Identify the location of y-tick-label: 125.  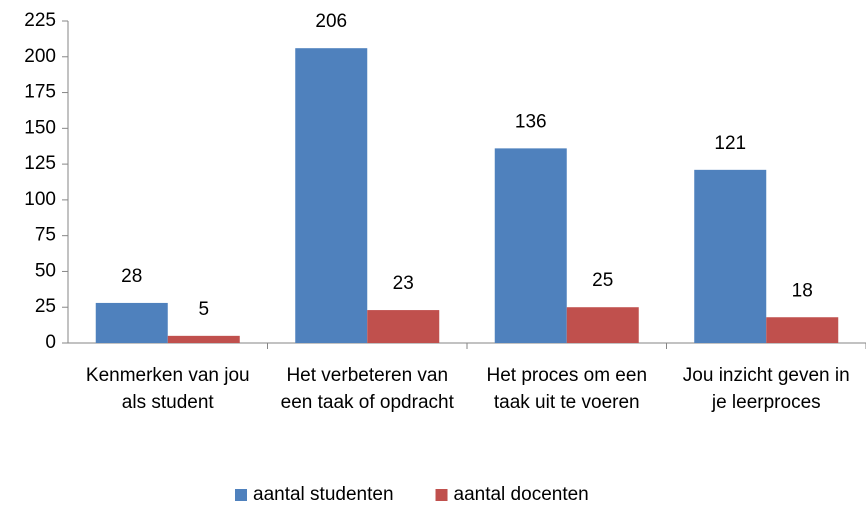
(40, 163).